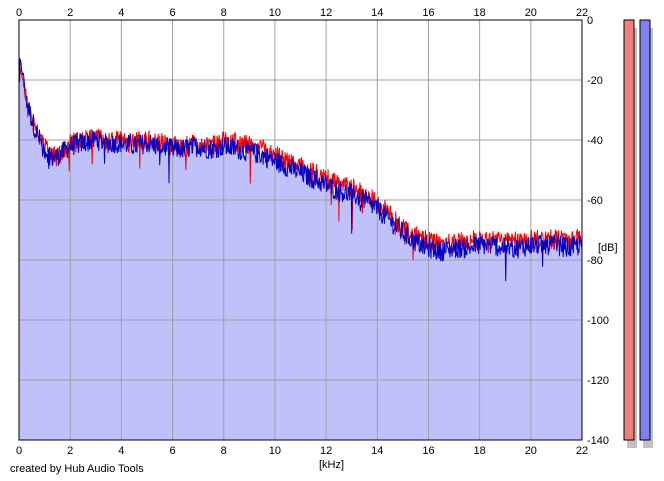 Image resolution: width=664 pixels, height=481 pixels. I want to click on y-tick-label: -20, so click(595, 81).